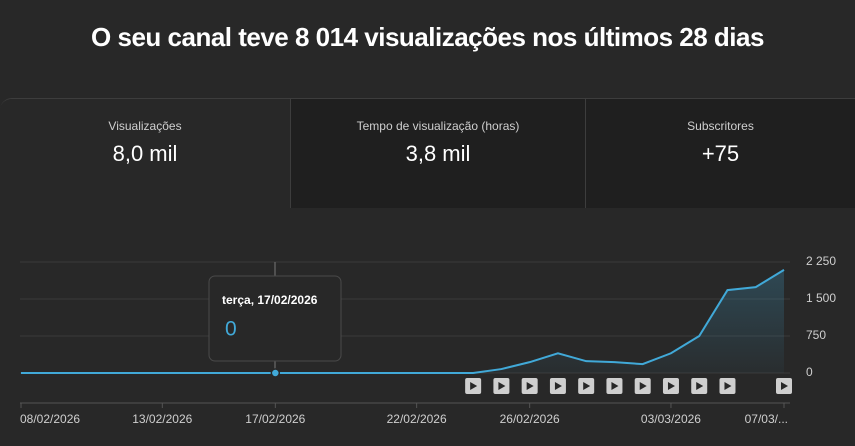 Image resolution: width=855 pixels, height=446 pixels. Describe the element at coordinates (275, 419) in the screenshot. I see `x-tick-label: 17/02/2026` at that location.